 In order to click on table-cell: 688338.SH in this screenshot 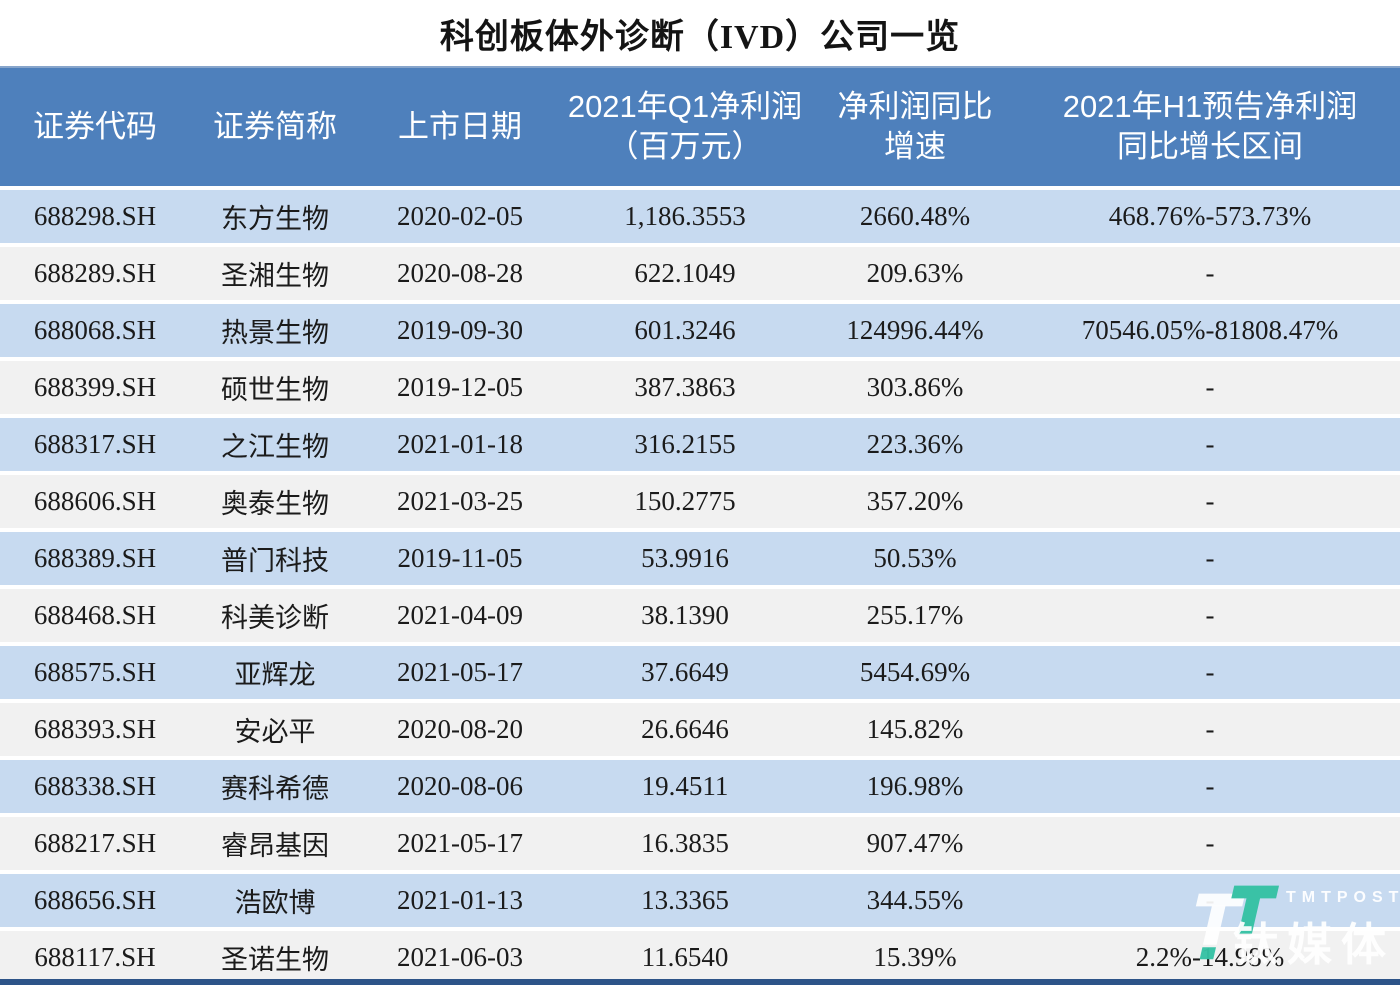, I will do `click(95, 788)`.